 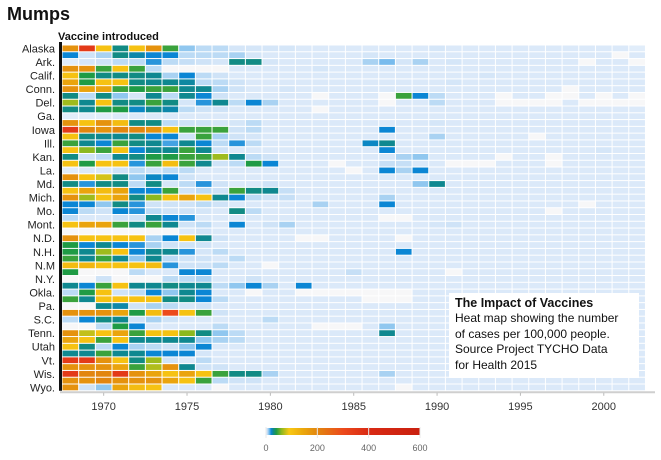 What do you see at coordinates (353, 407) in the screenshot?
I see `x-tick-label: 1985` at bounding box center [353, 407].